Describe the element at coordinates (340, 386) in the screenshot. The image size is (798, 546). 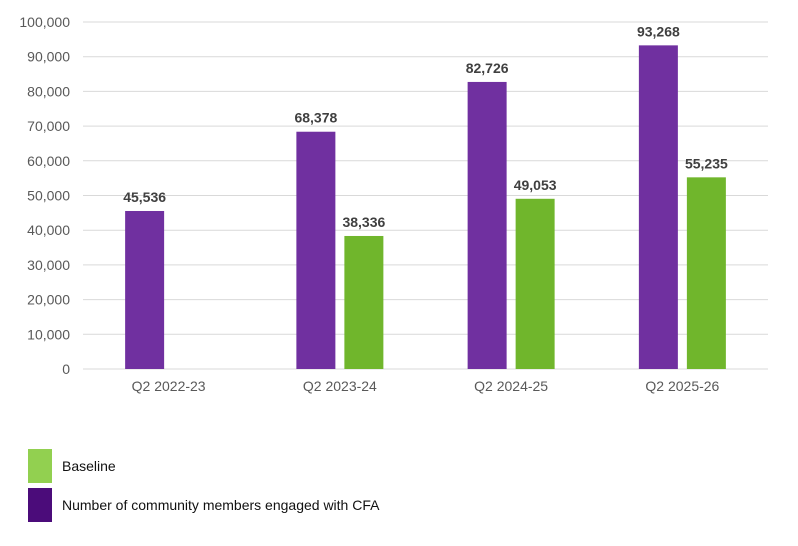
I see `x-tick-label: Q2 2023-24` at that location.